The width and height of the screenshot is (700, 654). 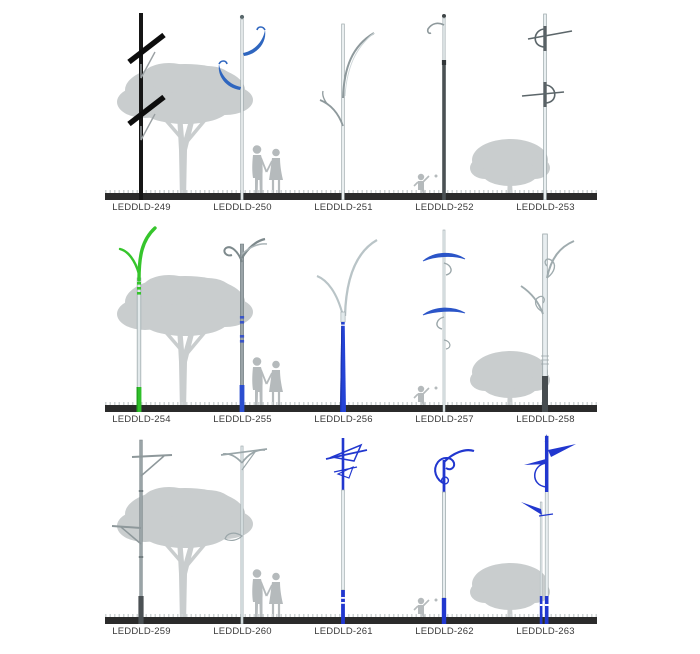 I want to click on pole-label: LEDDLD-261, so click(x=343, y=631).